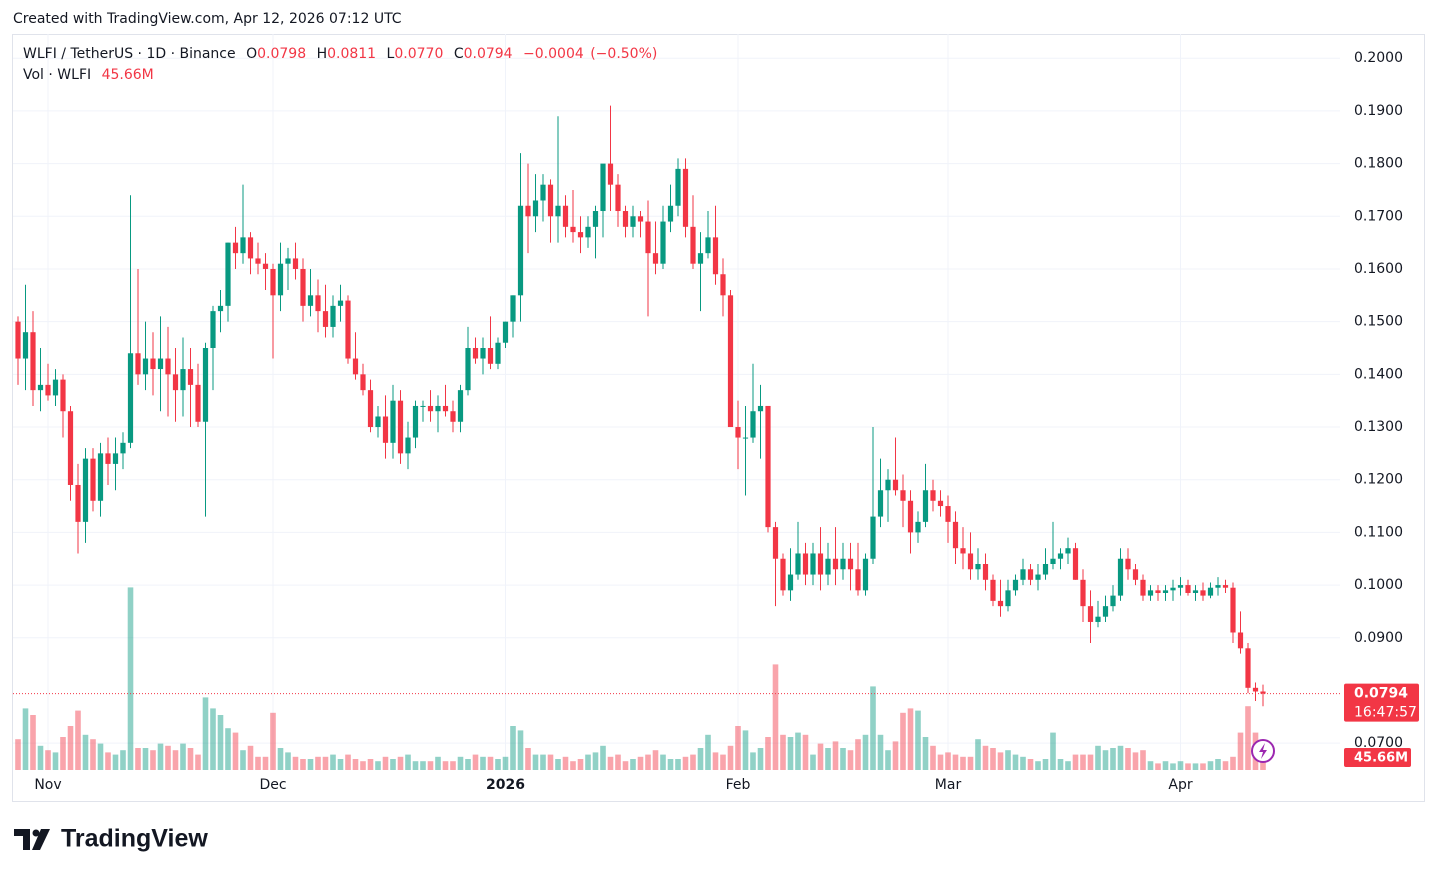 The width and height of the screenshot is (1438, 881). Describe the element at coordinates (1378, 743) in the screenshot. I see `y-tick-label: 0.0700` at that location.